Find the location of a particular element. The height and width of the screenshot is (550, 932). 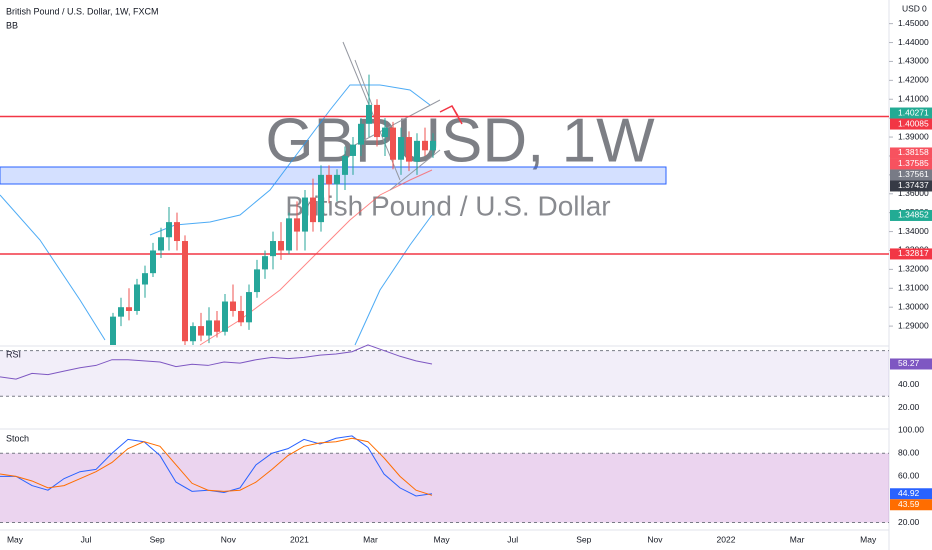

price-tag-label: 1.40085 is located at coordinates (913, 123).